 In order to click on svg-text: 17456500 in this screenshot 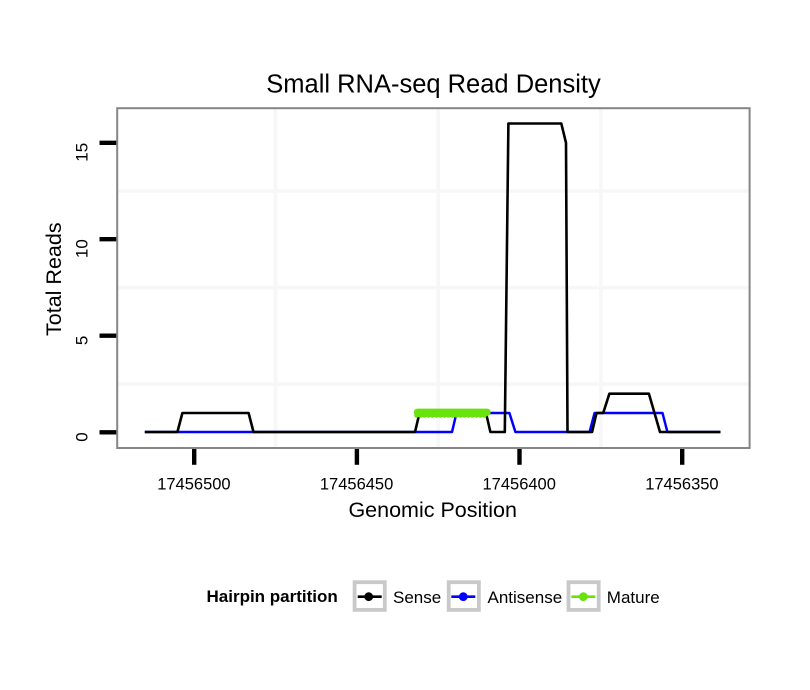, I will do `click(193, 485)`.